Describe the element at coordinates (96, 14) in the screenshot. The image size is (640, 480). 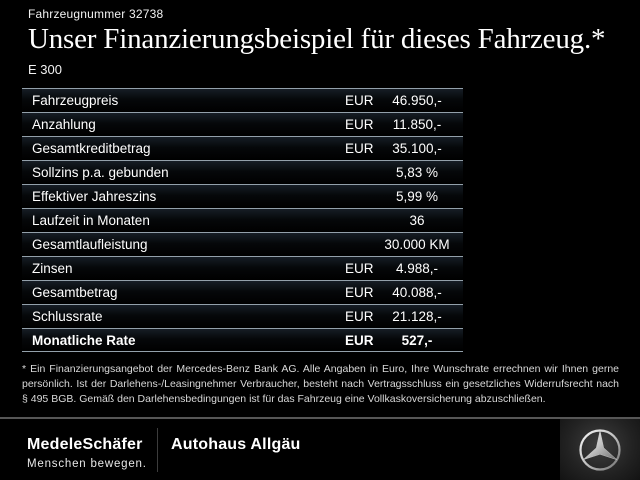
I see `vehicle-number: Fahrzeugnummer 32738` at that location.